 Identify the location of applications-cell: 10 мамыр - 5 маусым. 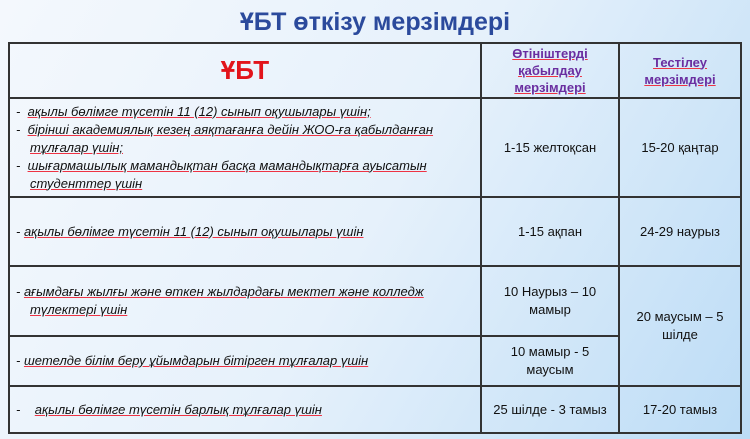
(550, 361).